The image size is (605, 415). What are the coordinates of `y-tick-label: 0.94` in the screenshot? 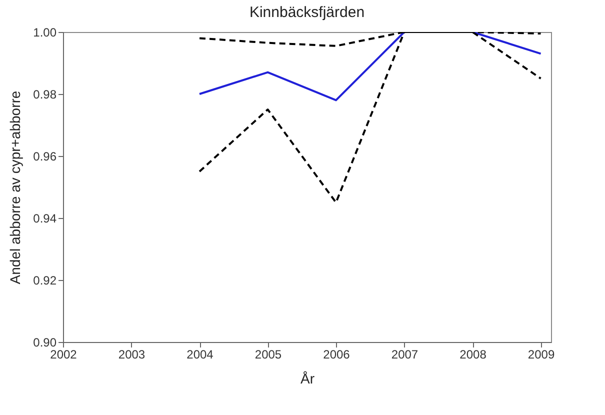 It's located at (45, 219).